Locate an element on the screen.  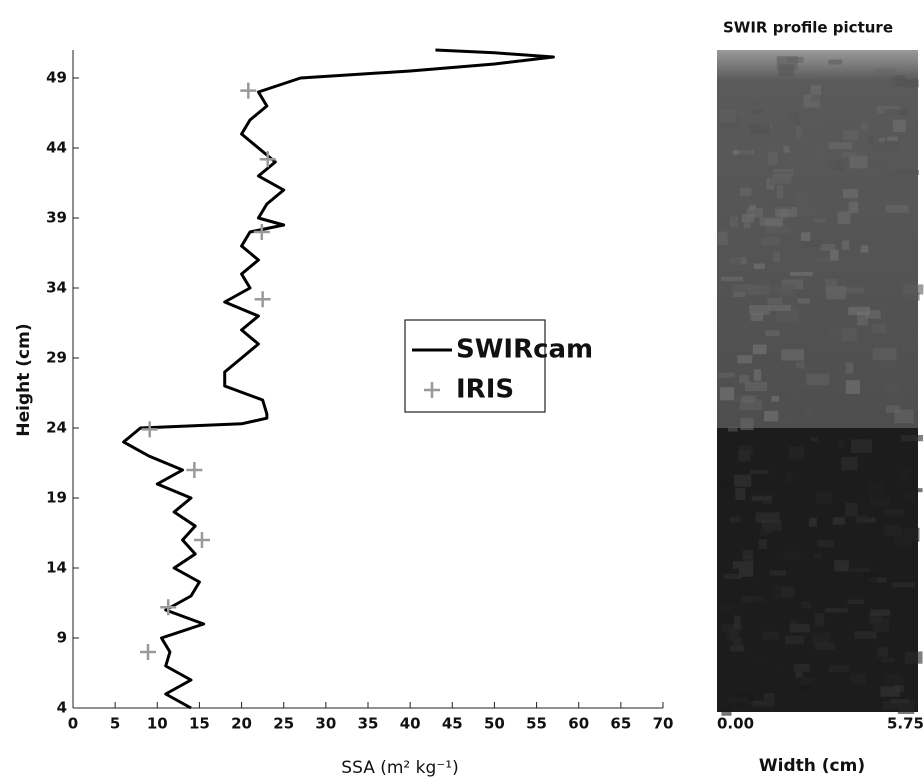
y-tick-label: 14 is located at coordinates (56, 568).